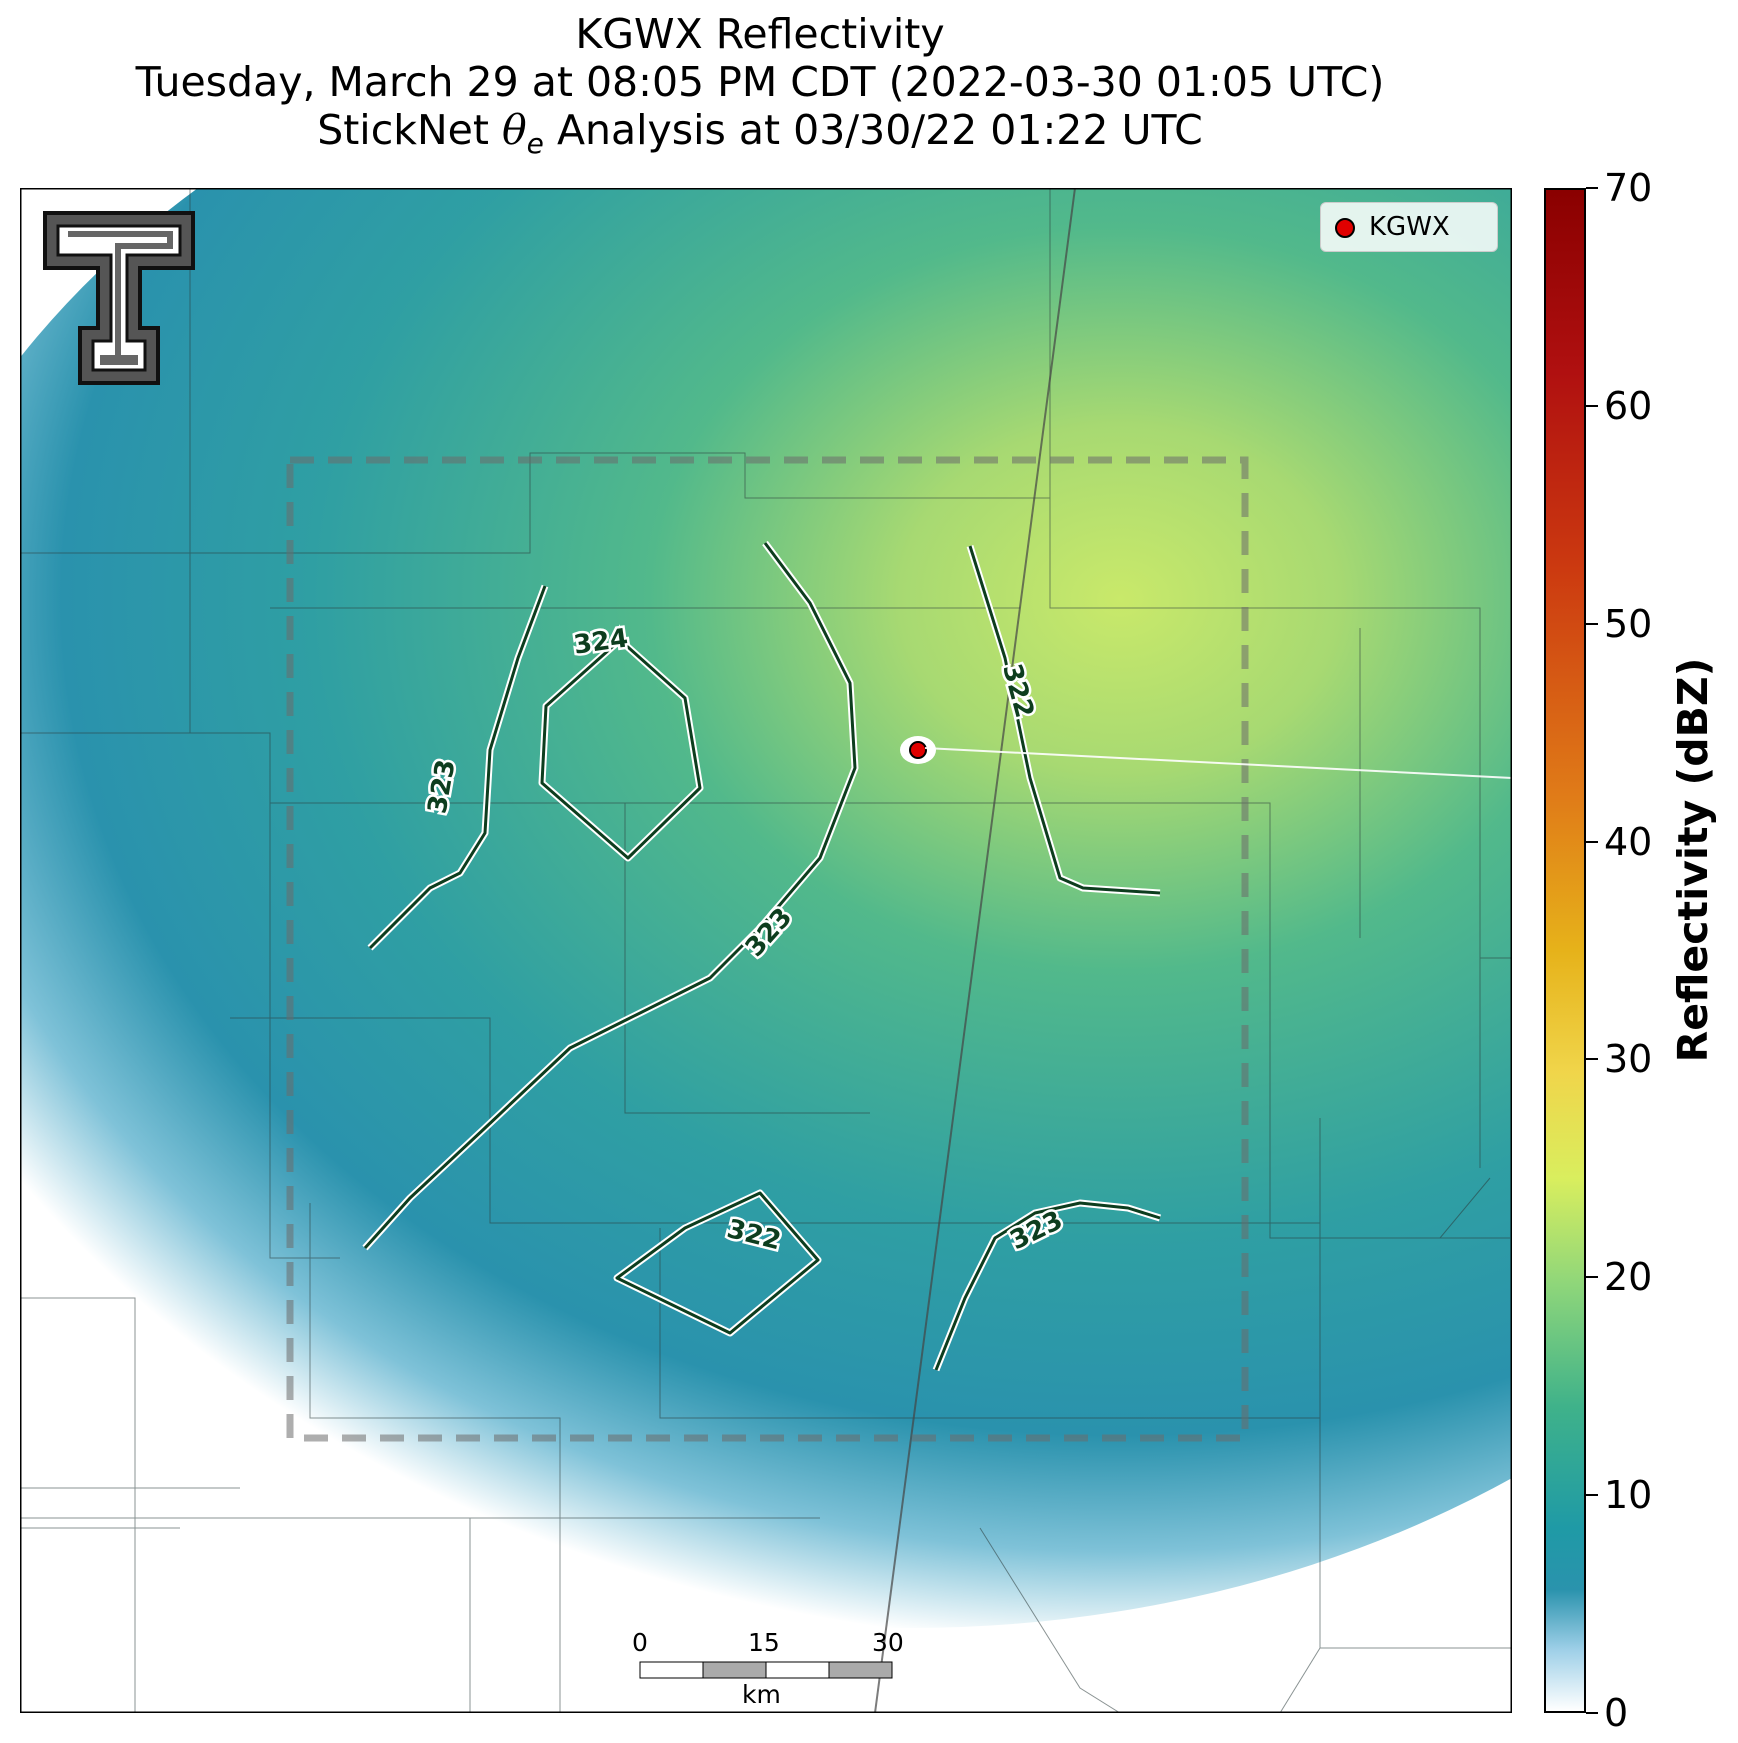 This screenshot has height=1743, width=1738. What do you see at coordinates (119, 300) in the screenshot?
I see `texas-tech-logo-icon` at bounding box center [119, 300].